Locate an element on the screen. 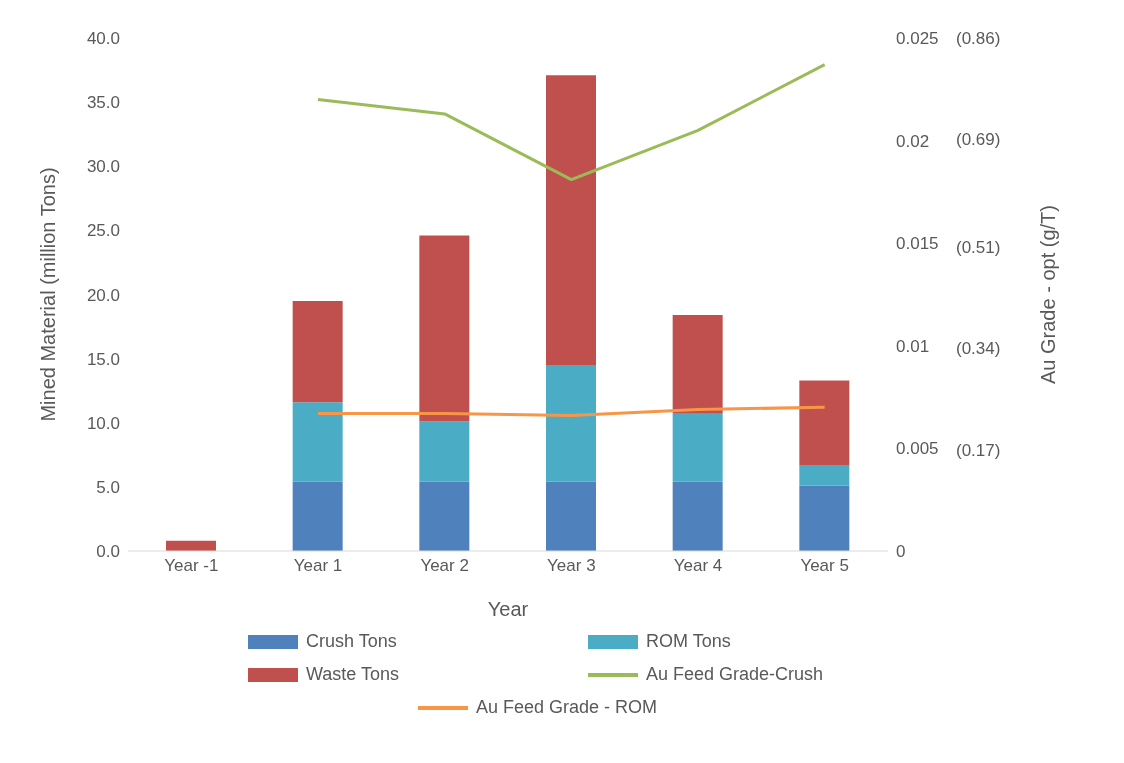 The width and height of the screenshot is (1124, 763). y-tick-label: 20.0 is located at coordinates (103, 295).